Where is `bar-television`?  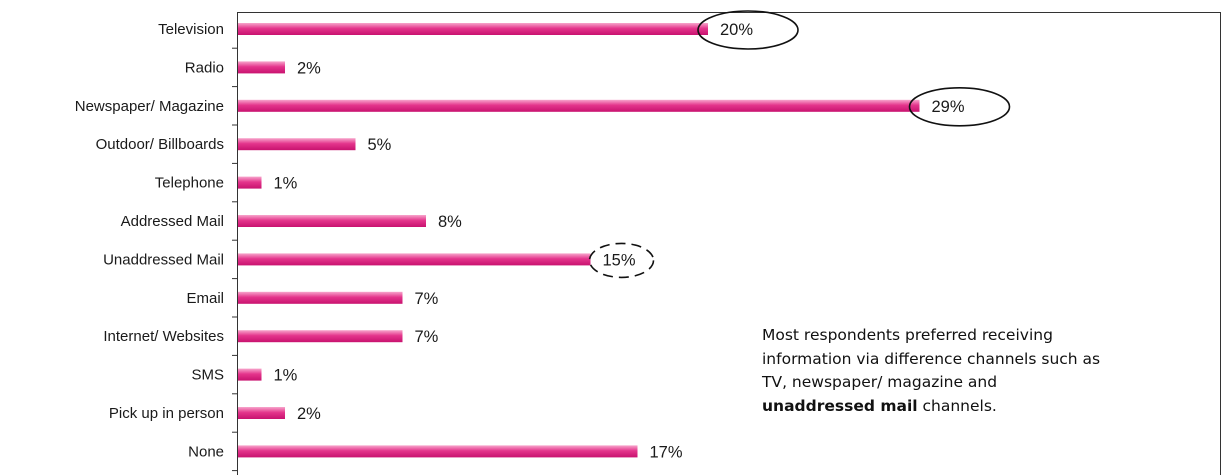
bar-television is located at coordinates (473, 29).